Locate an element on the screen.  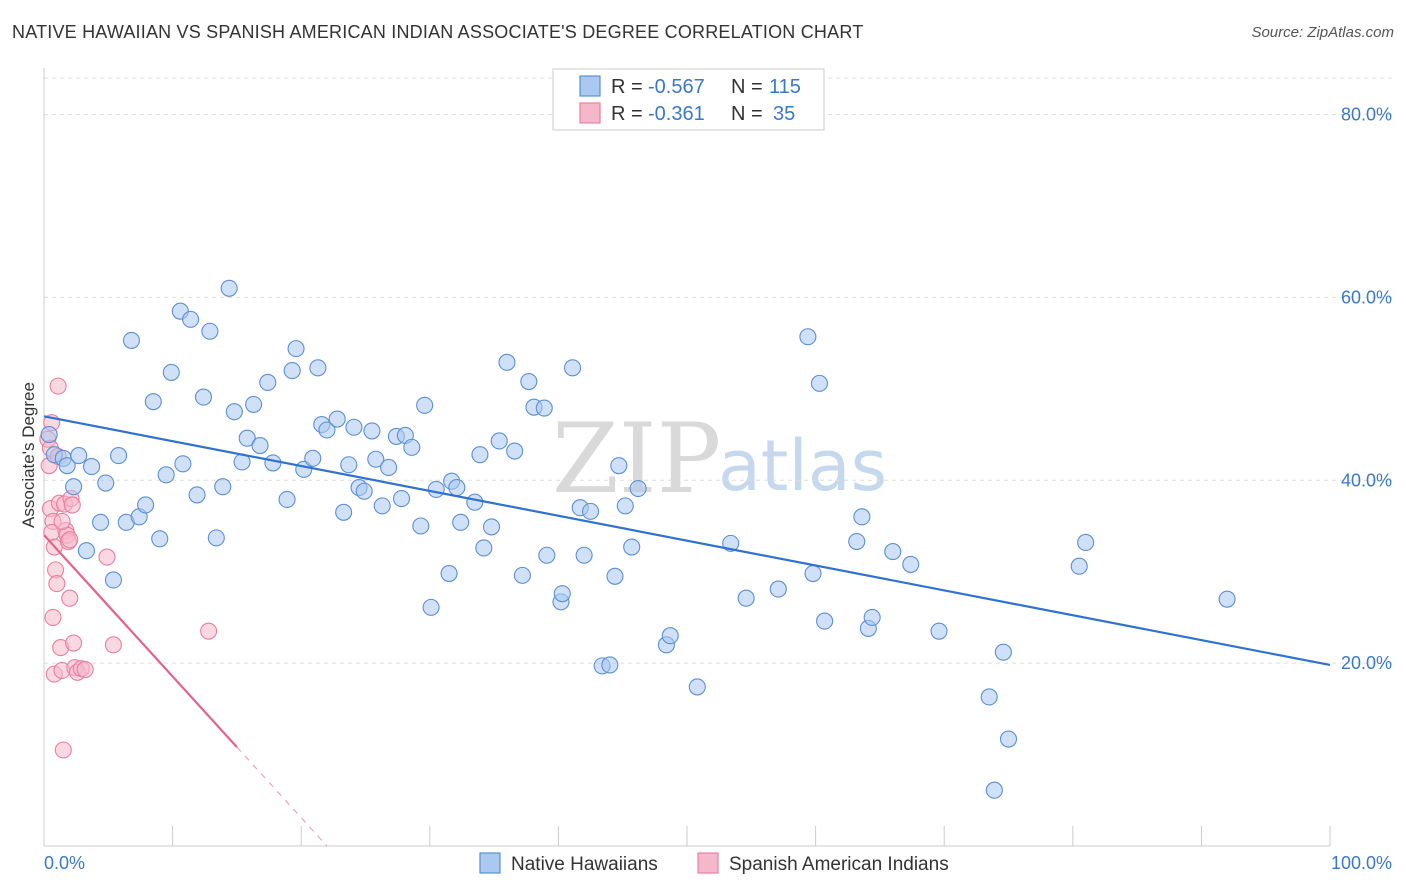
x-tick-label-max: 100.0% is located at coordinates (1361, 863).